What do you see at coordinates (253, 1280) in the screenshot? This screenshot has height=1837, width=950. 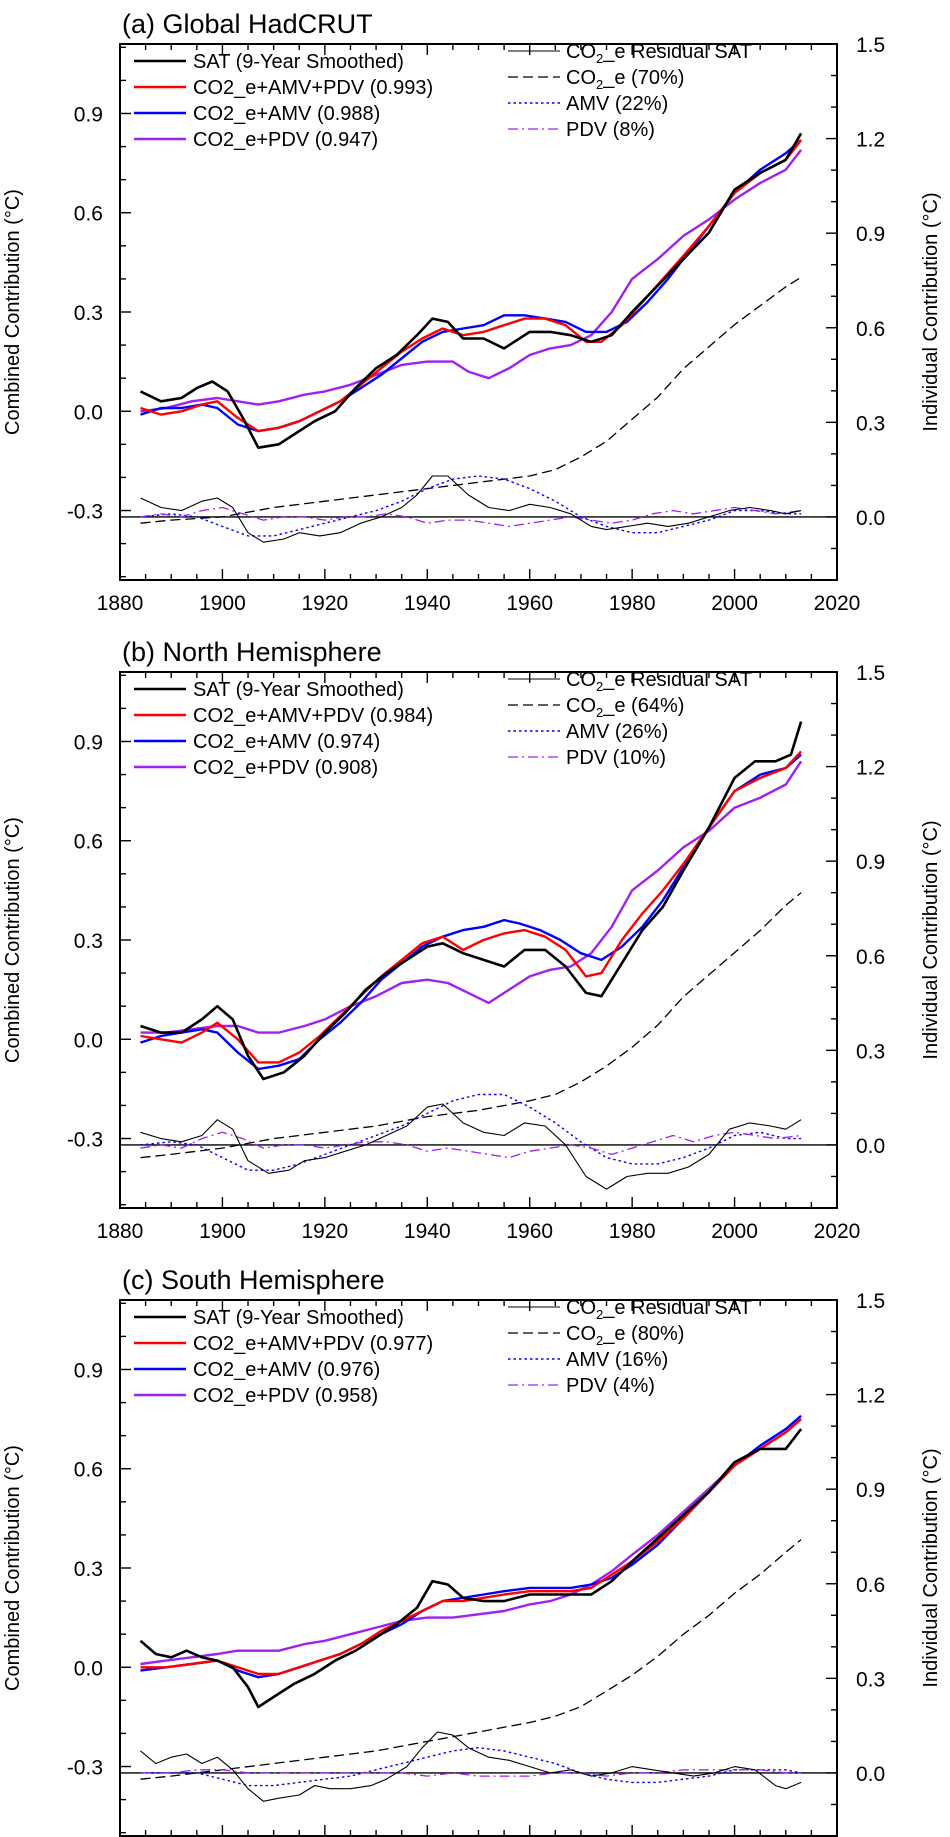 I see `chart-title: (c) South Hemisphere` at bounding box center [253, 1280].